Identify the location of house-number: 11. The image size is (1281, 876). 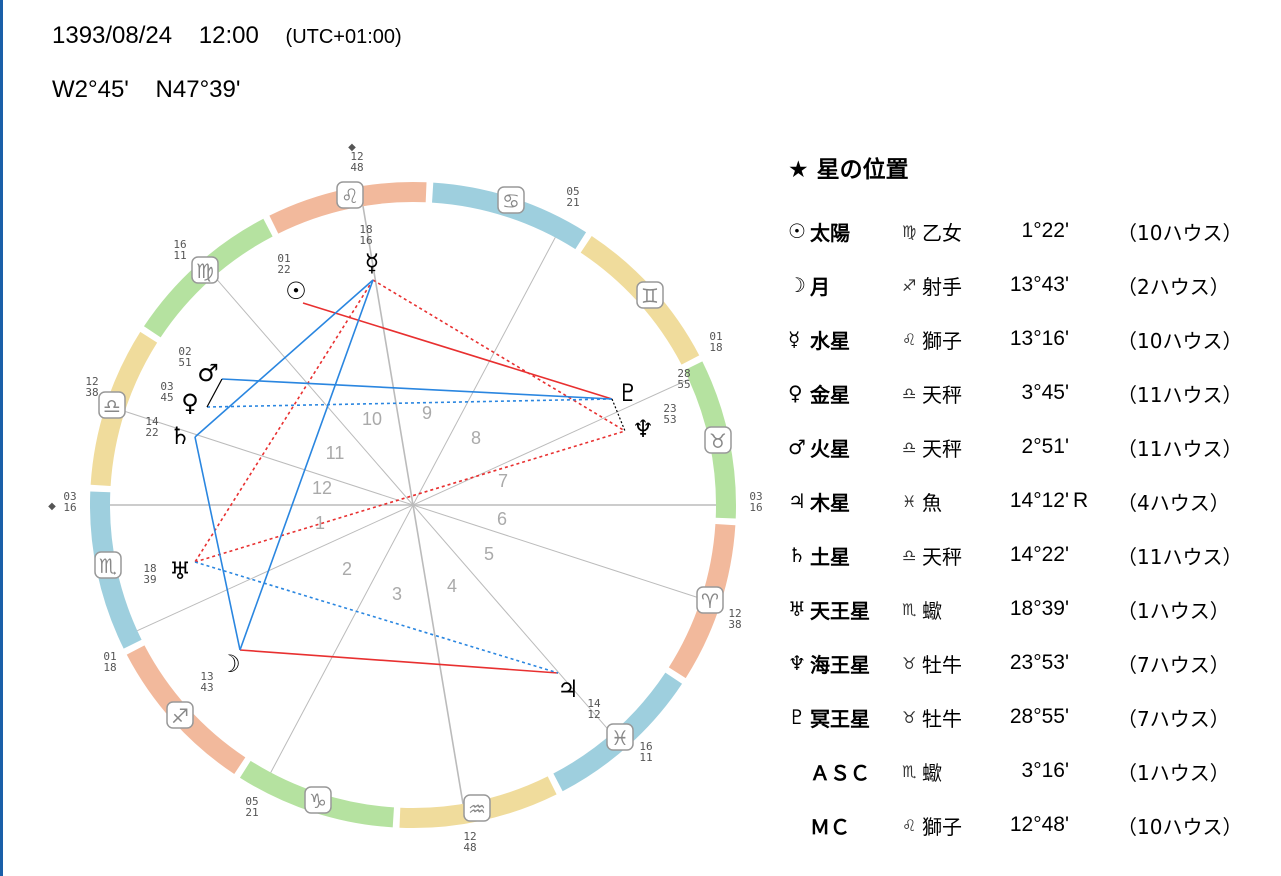
(335, 453).